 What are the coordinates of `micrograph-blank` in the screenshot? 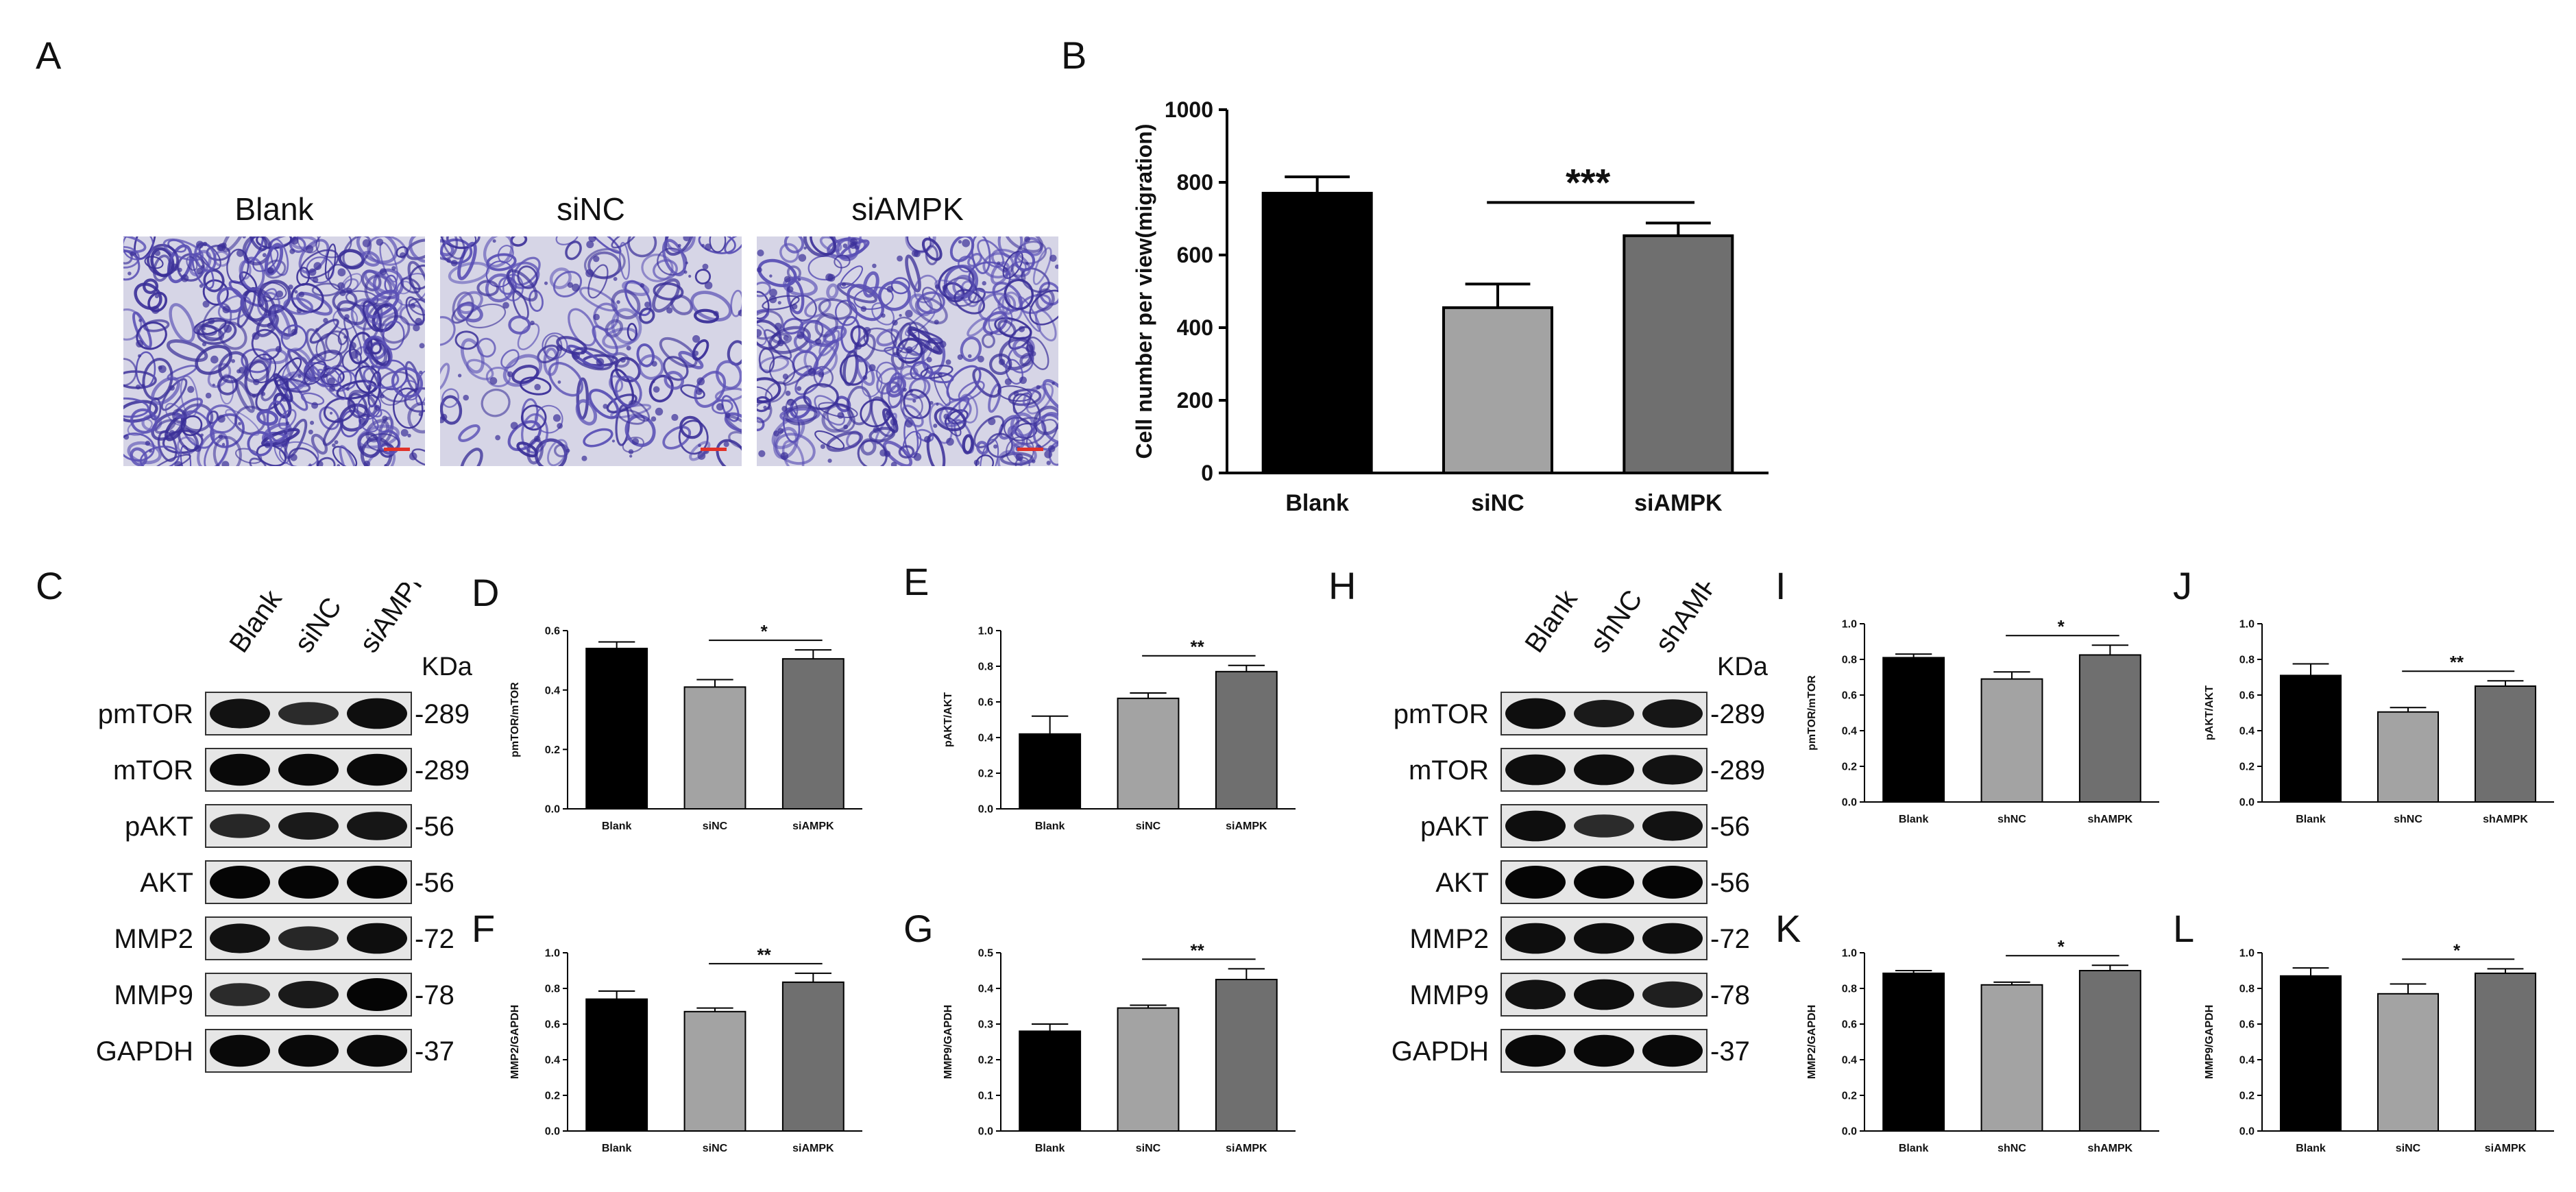 It's located at (274, 351).